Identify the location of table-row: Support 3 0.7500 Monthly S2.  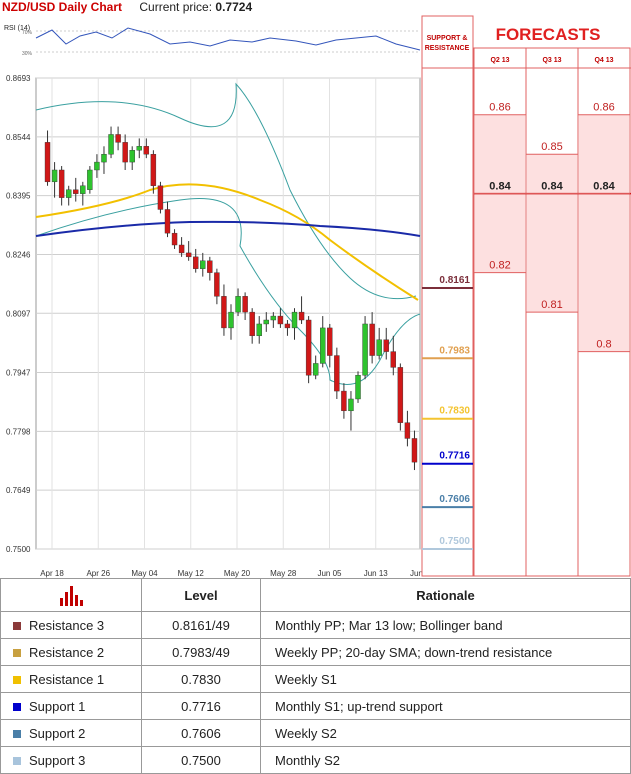
(315, 760).